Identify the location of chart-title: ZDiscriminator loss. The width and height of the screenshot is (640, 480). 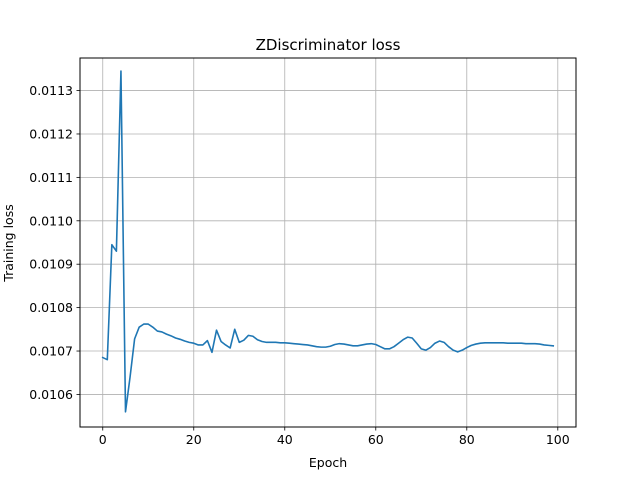
(328, 45).